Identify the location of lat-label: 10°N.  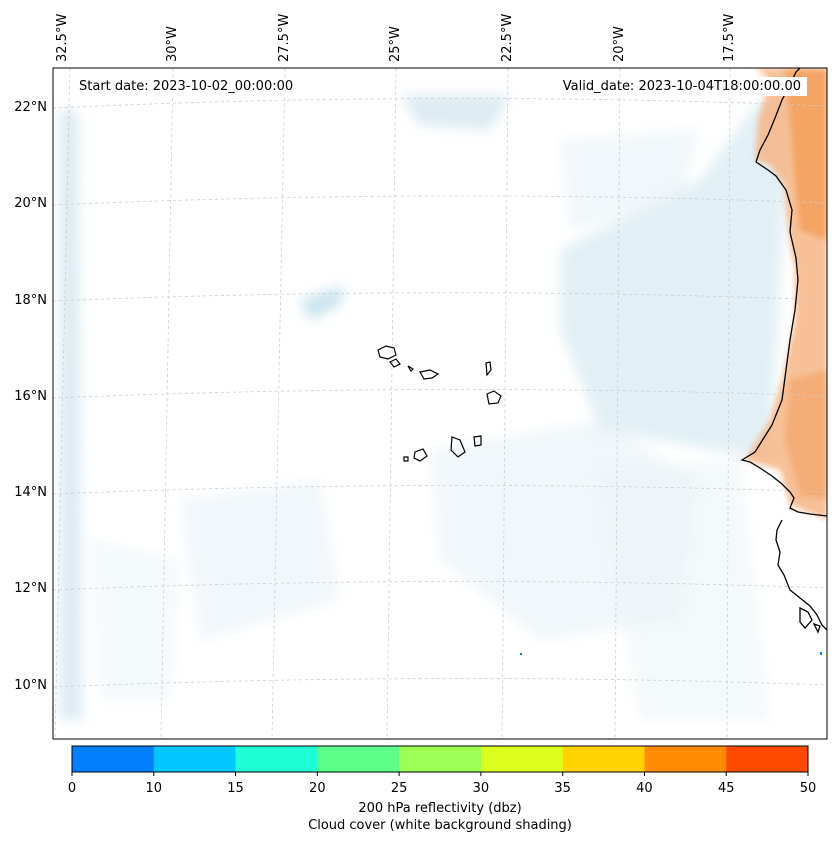
(30, 685).